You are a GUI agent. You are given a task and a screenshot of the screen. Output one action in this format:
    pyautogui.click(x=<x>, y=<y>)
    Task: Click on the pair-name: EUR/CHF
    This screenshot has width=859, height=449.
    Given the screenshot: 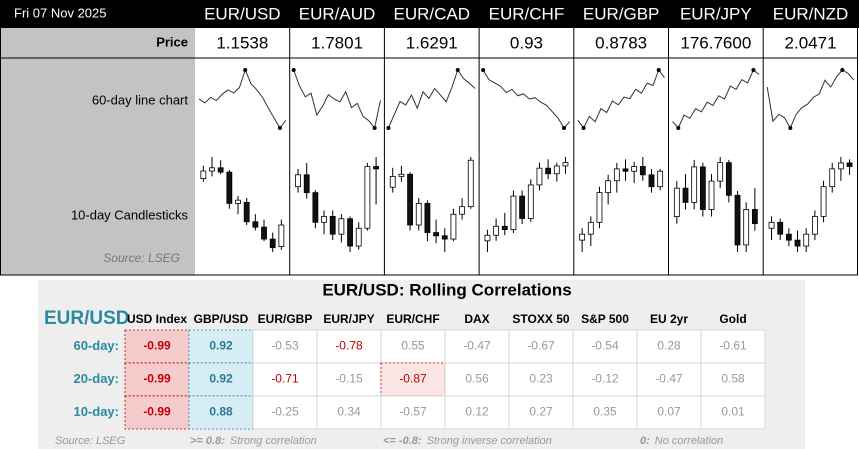 What is the action you would take?
    pyautogui.click(x=527, y=13)
    